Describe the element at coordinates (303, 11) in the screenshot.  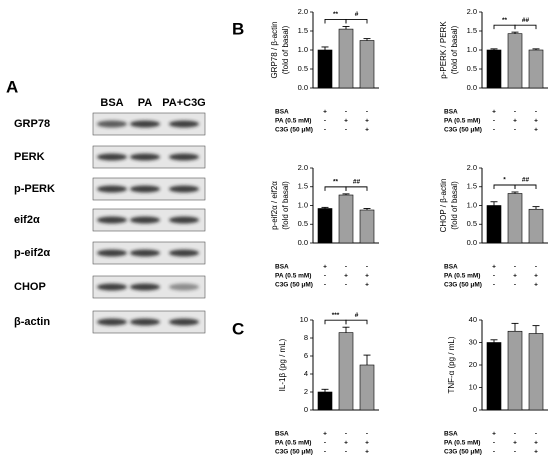
I see `y-tick-label: 2.0` at that location.